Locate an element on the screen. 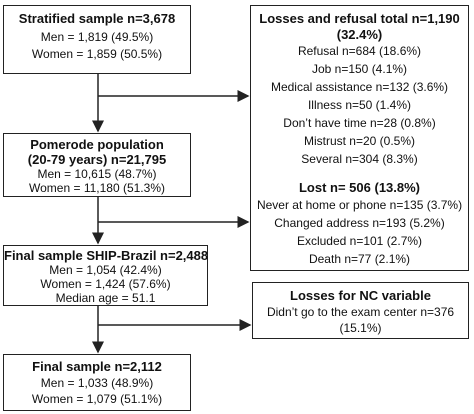  final-men: Men = 1,033 (48.9%) is located at coordinates (97, 383).